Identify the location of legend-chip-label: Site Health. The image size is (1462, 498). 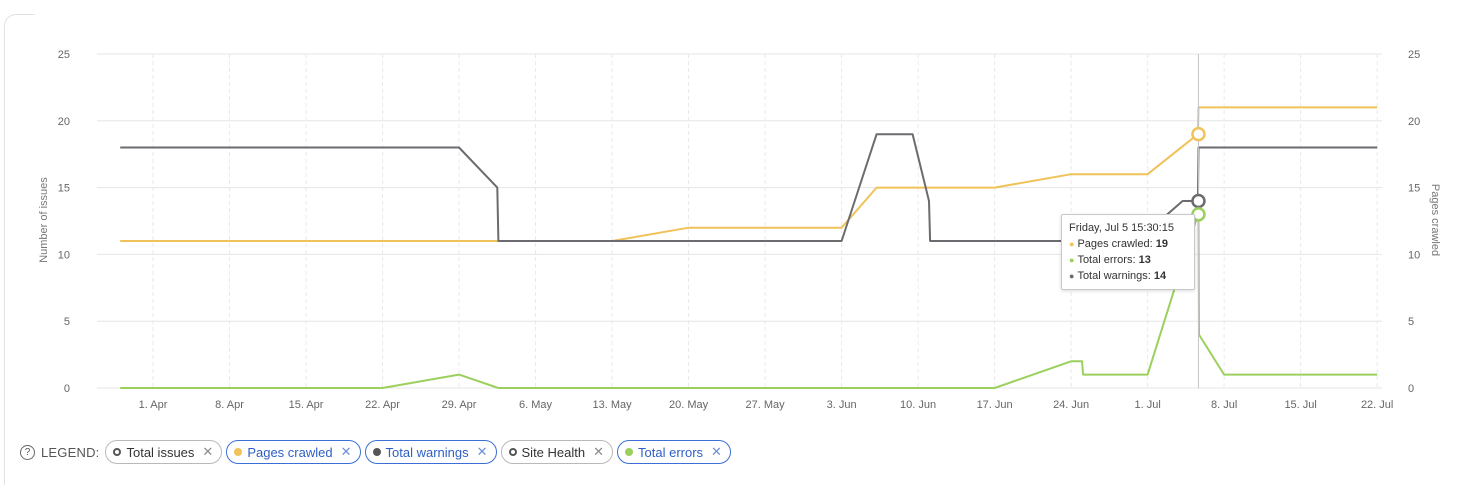
(553, 452).